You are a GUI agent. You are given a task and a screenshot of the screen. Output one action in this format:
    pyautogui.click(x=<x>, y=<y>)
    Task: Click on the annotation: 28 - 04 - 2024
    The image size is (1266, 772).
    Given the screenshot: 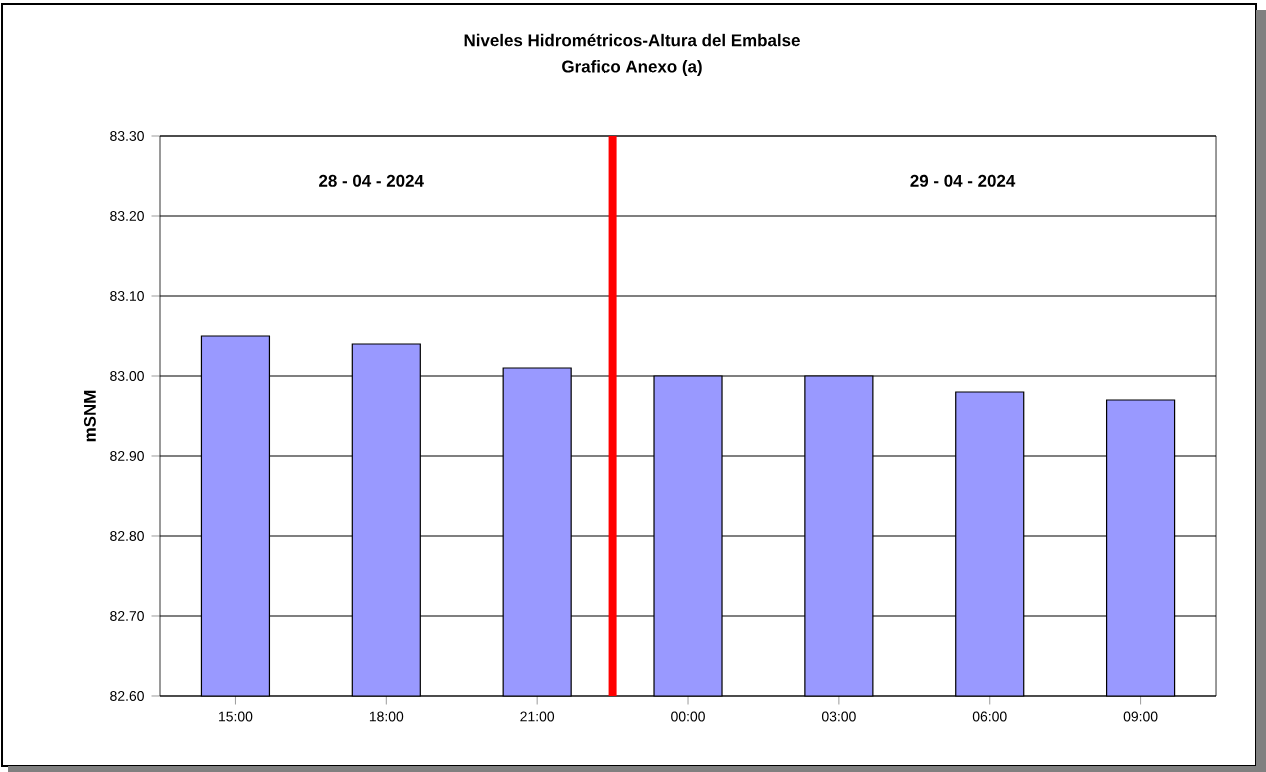 What is the action you would take?
    pyautogui.click(x=371, y=180)
    